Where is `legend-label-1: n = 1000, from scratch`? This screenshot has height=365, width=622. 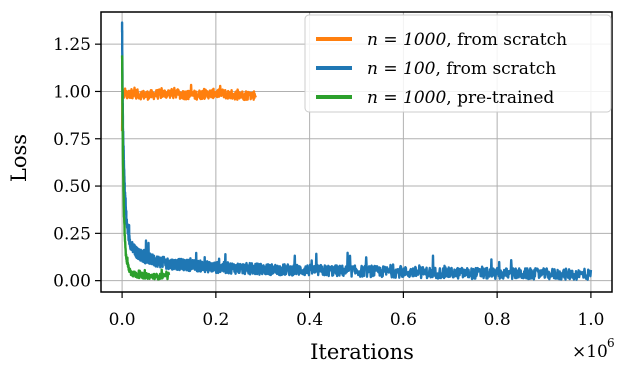 legend-label-1: n = 1000, from scratch is located at coordinates (467, 40).